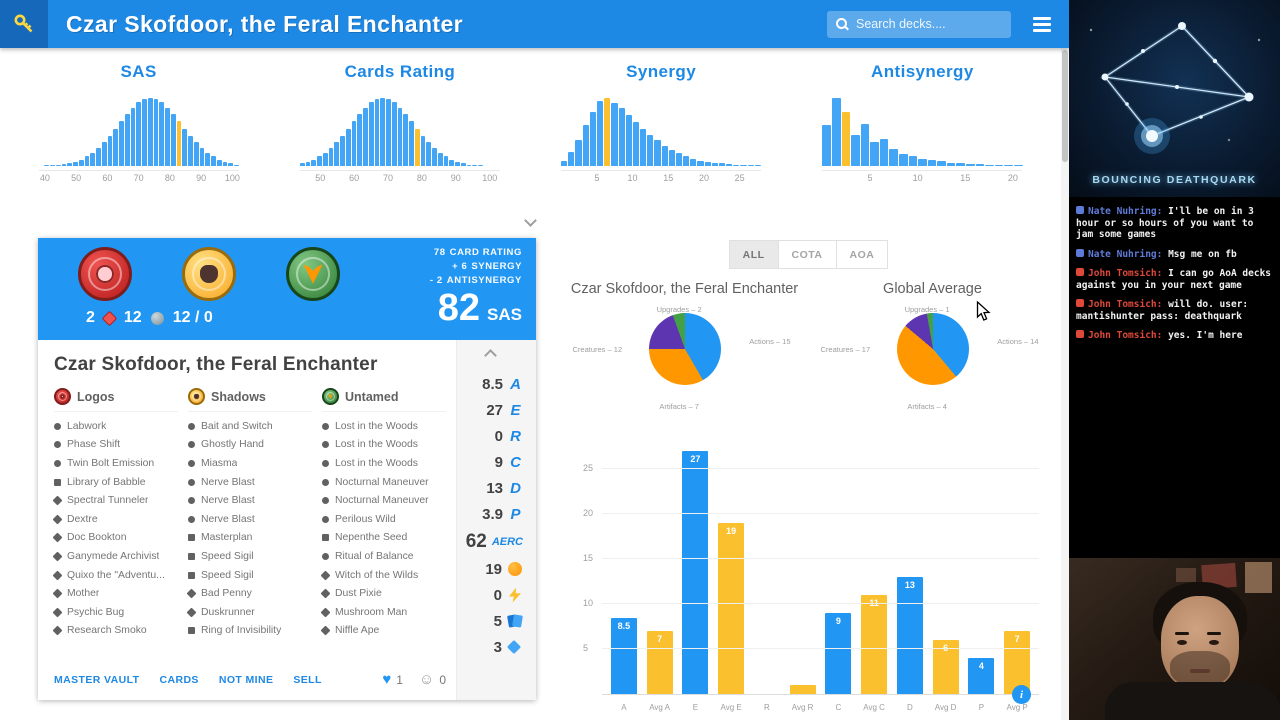 The width and height of the screenshot is (1280, 720). I want to click on search-box, so click(919, 24).